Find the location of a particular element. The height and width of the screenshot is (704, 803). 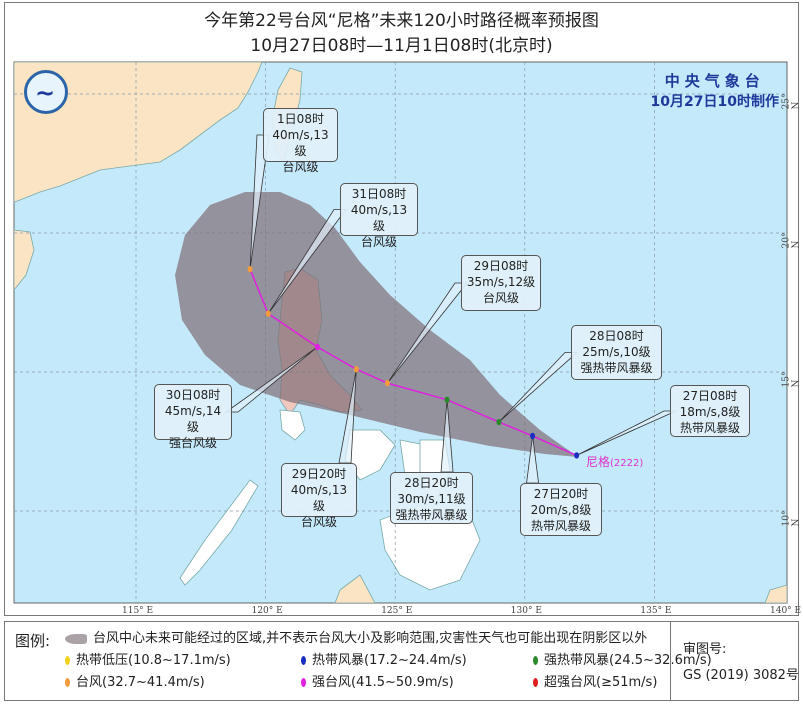

issue-time: 10月27日10时制作 is located at coordinates (714, 102).